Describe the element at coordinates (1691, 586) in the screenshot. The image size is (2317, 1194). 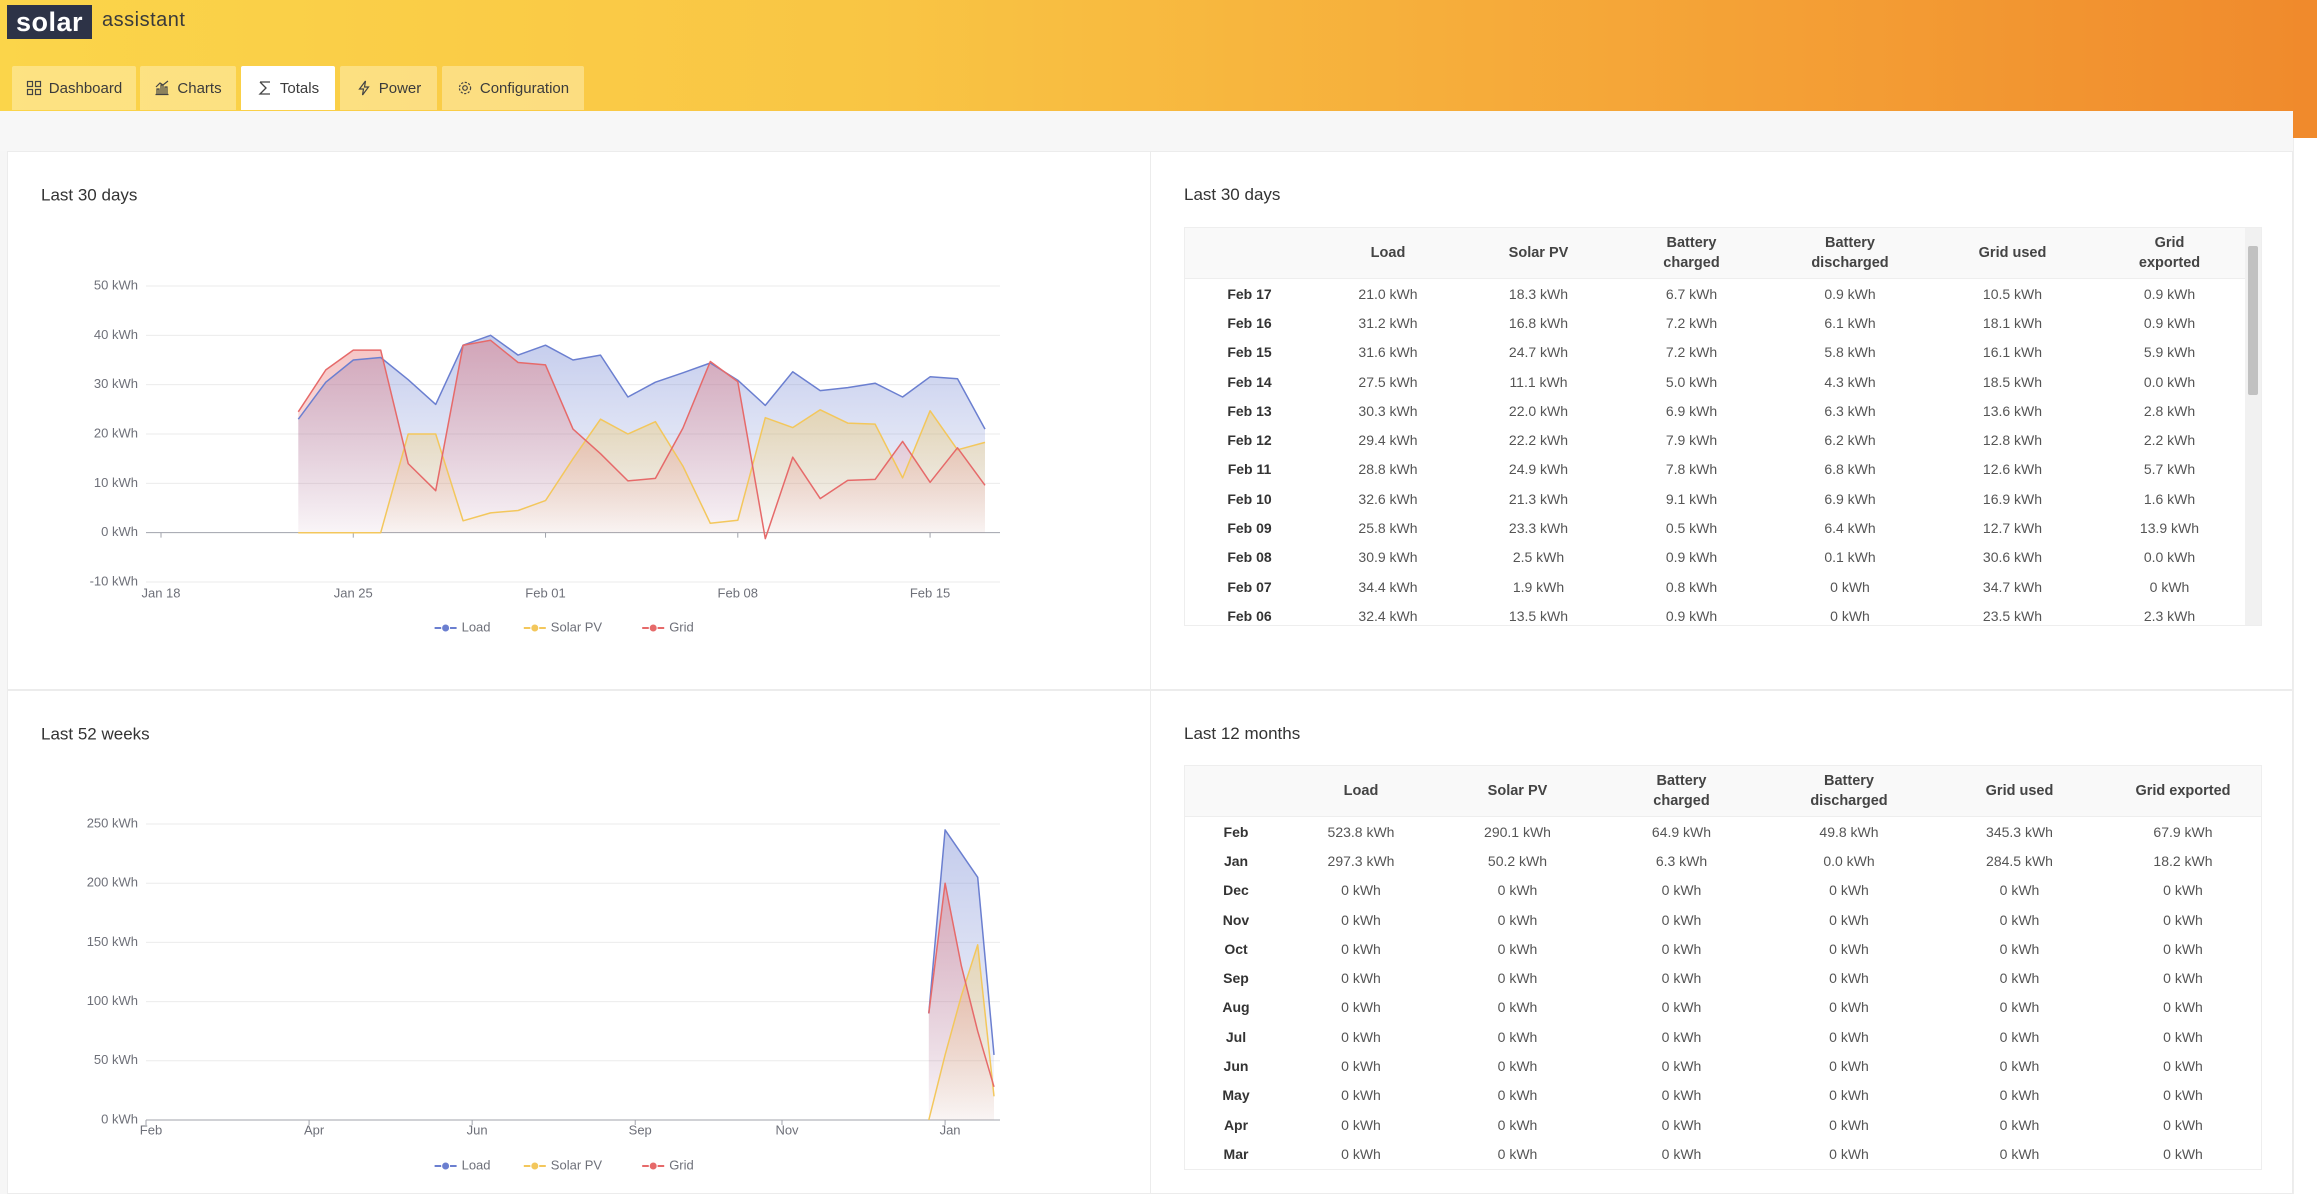
I see `table-cell: 0.8 kWh` at that location.